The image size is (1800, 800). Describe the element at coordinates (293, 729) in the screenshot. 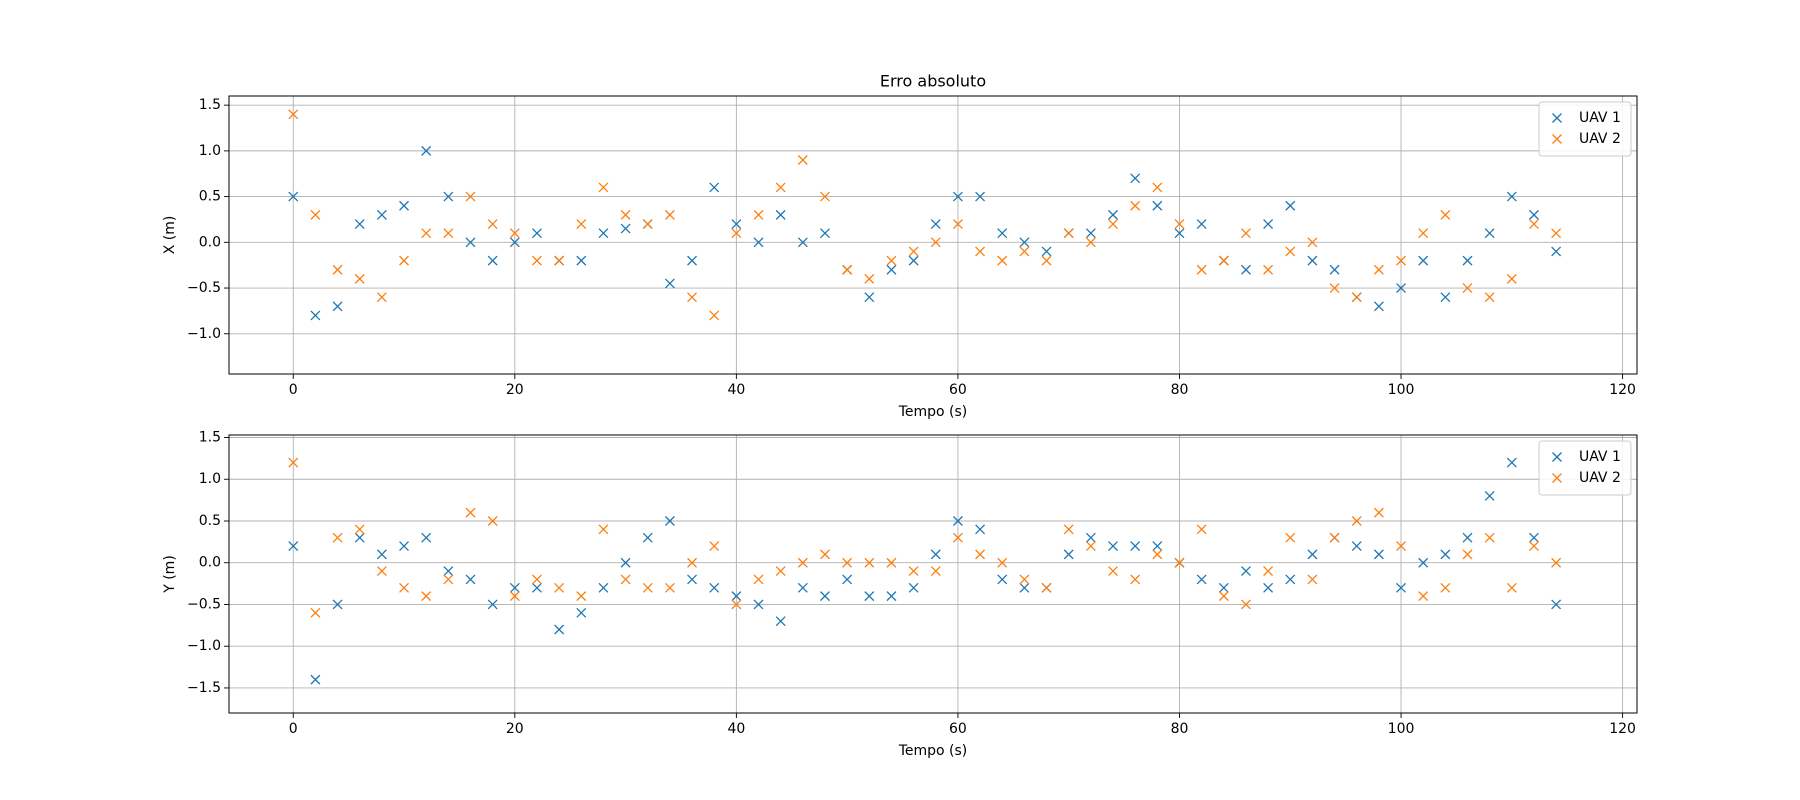

I see `x-tick-label: 0` at that location.